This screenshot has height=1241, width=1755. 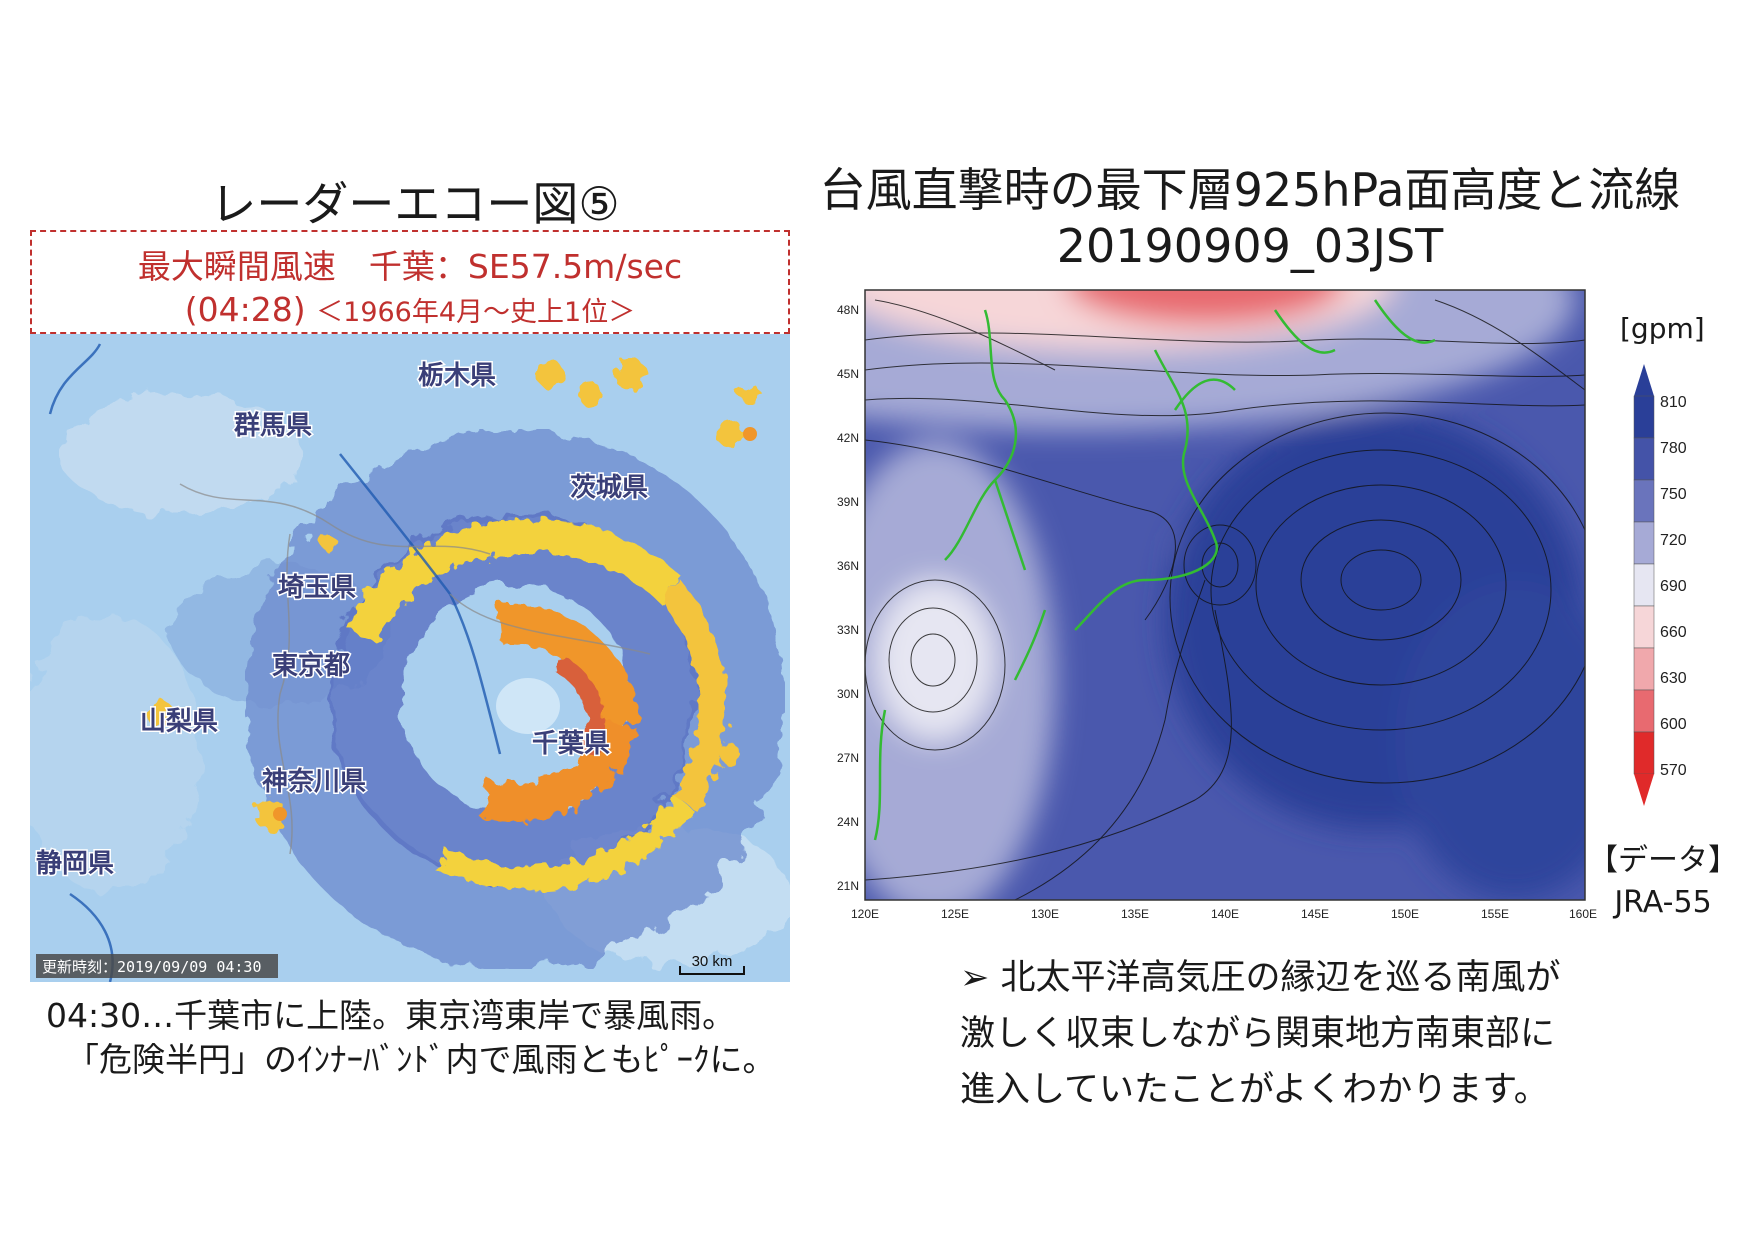 What do you see at coordinates (1280, 978) in the screenshot?
I see `caption-text: 北太平洋高気圧の縁辺を巡る南風が` at bounding box center [1280, 978].